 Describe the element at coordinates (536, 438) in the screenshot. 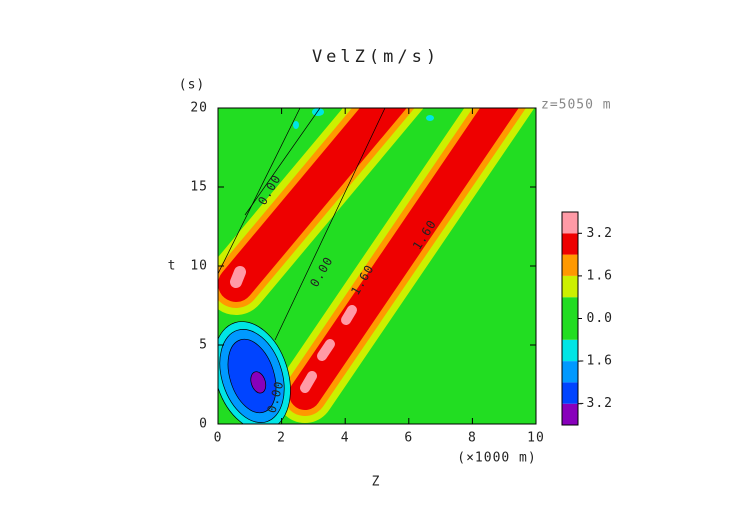

I see `x-tick-label: 10` at that location.